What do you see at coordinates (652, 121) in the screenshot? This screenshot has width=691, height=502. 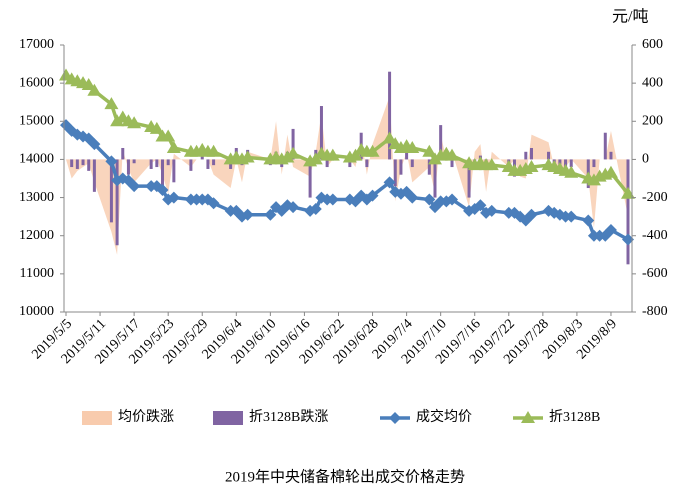 I see `y2-tick-label: 200` at bounding box center [652, 121].